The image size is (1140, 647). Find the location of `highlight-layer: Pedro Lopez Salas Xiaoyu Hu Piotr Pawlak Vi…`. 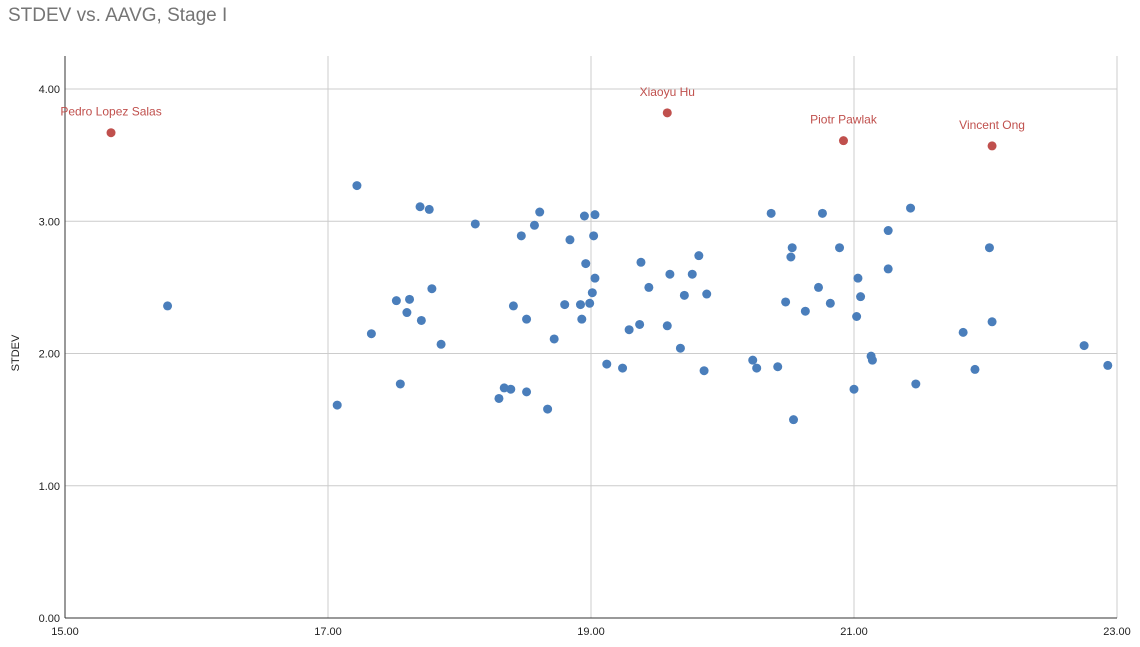

highlight-layer: Pedro Lopez Salas Xiaoyu Hu Piotr Pawlak Vi… is located at coordinates (542, 118).